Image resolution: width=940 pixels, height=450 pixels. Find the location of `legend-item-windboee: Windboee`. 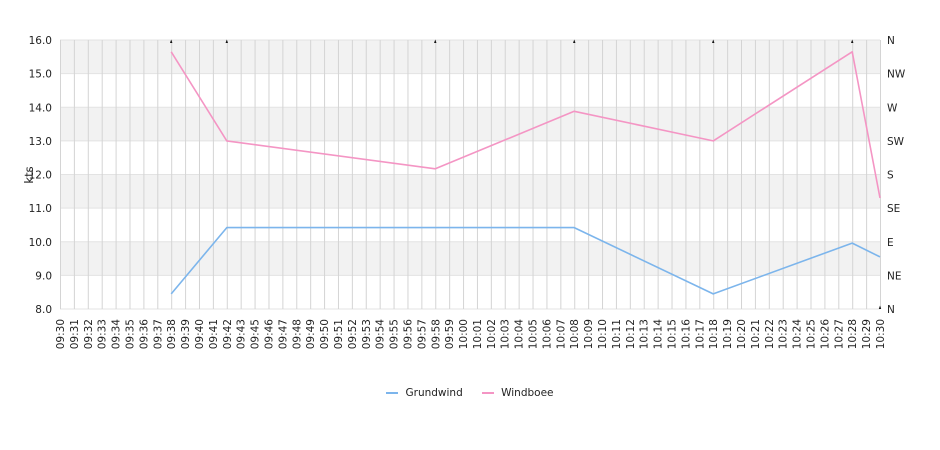

legend-item-windboee: Windboee is located at coordinates (518, 393).